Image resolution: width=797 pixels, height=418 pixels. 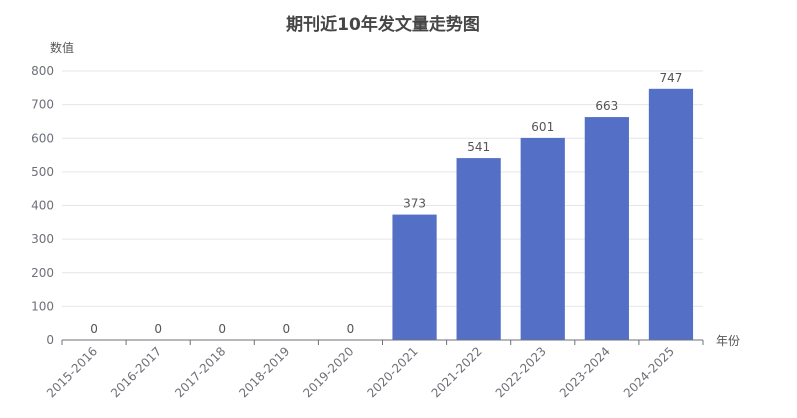 I want to click on x-tick-label: 2022-2023, so click(x=521, y=372).